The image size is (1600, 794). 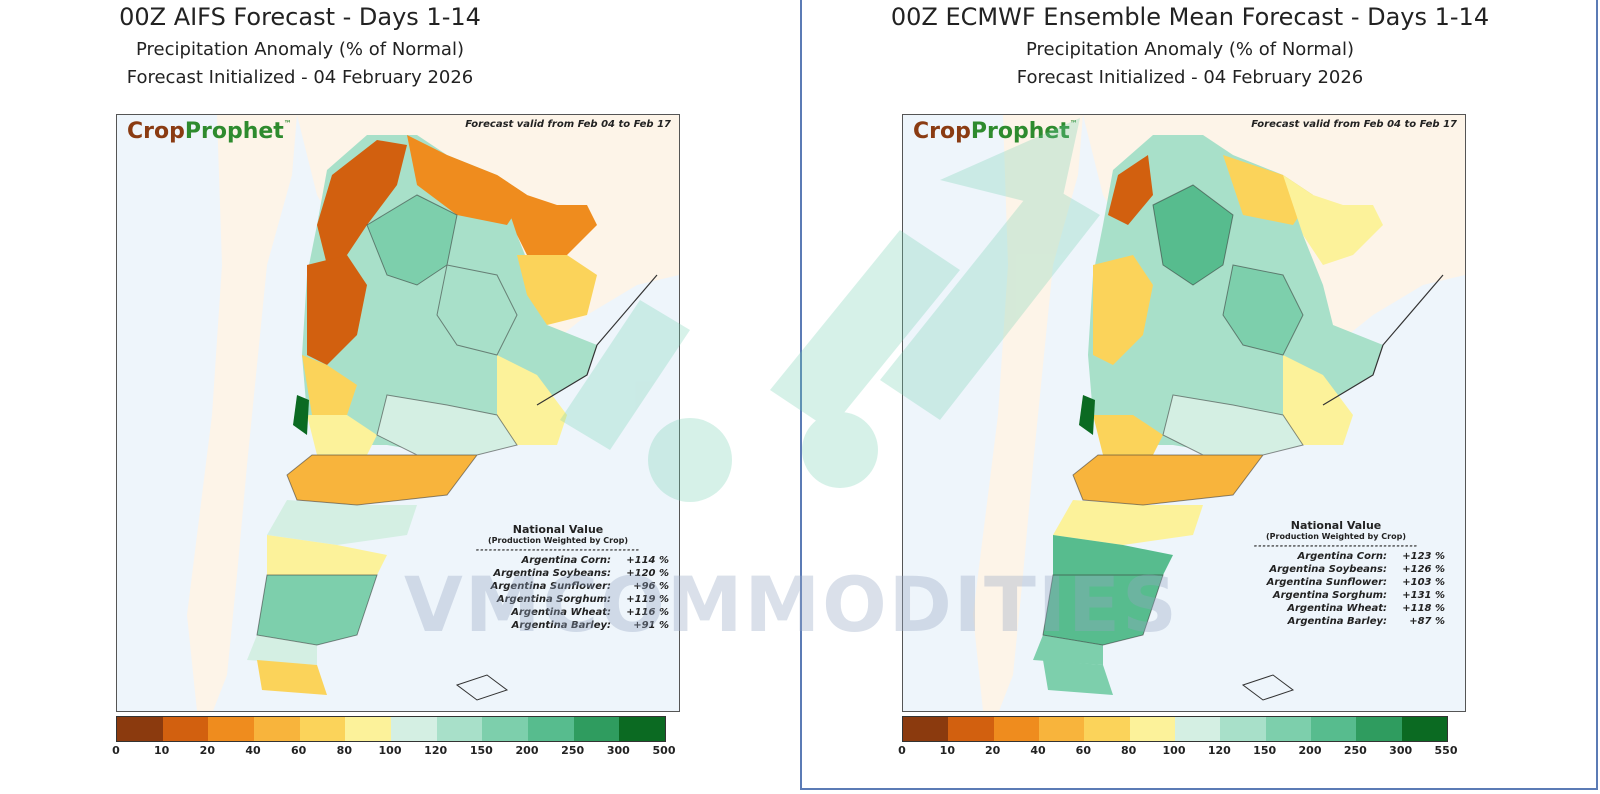 I want to click on panel-title: 00Z AIFS Forecast - Days 1-14, so click(x=300, y=17).